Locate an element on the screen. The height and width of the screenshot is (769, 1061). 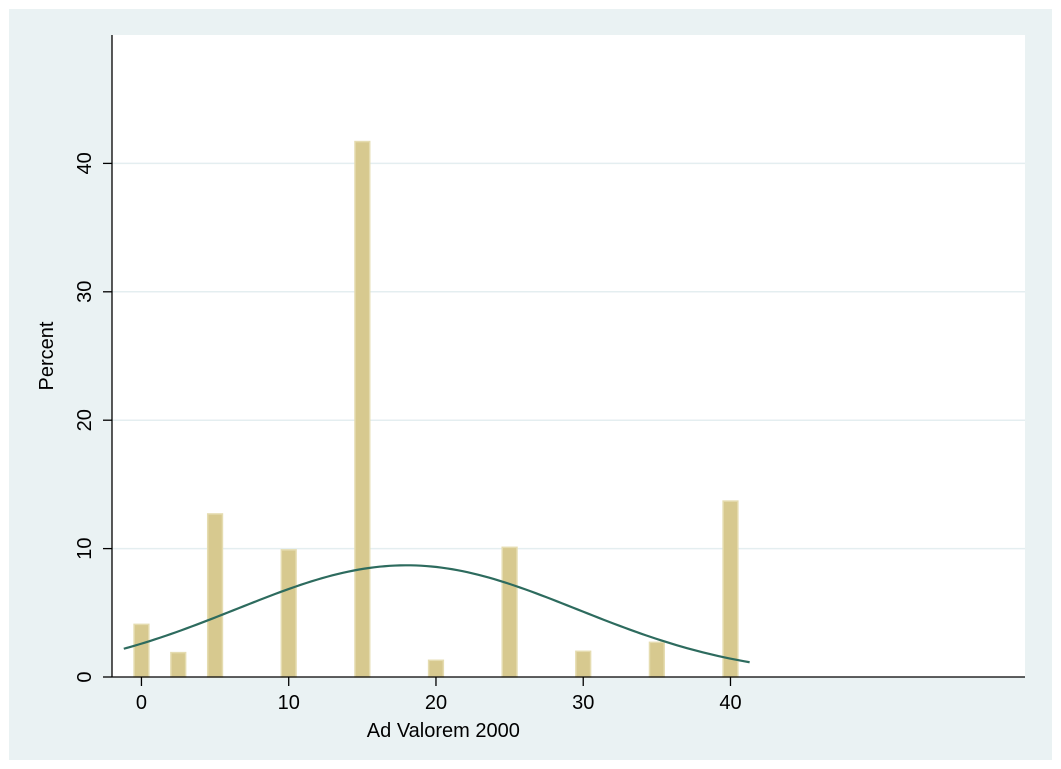
density-curve is located at coordinates (436, 614).